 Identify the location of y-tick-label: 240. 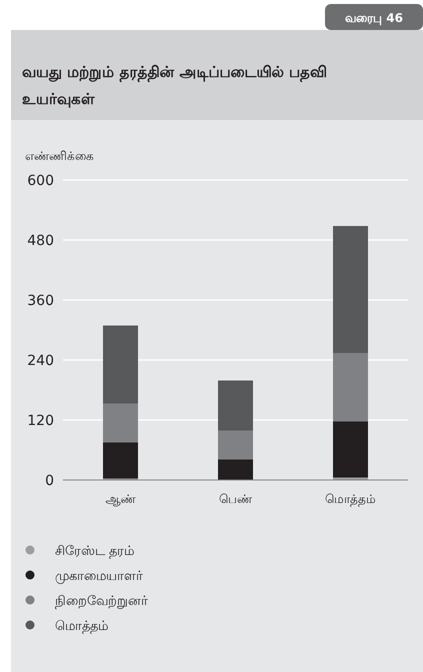
(40, 361).